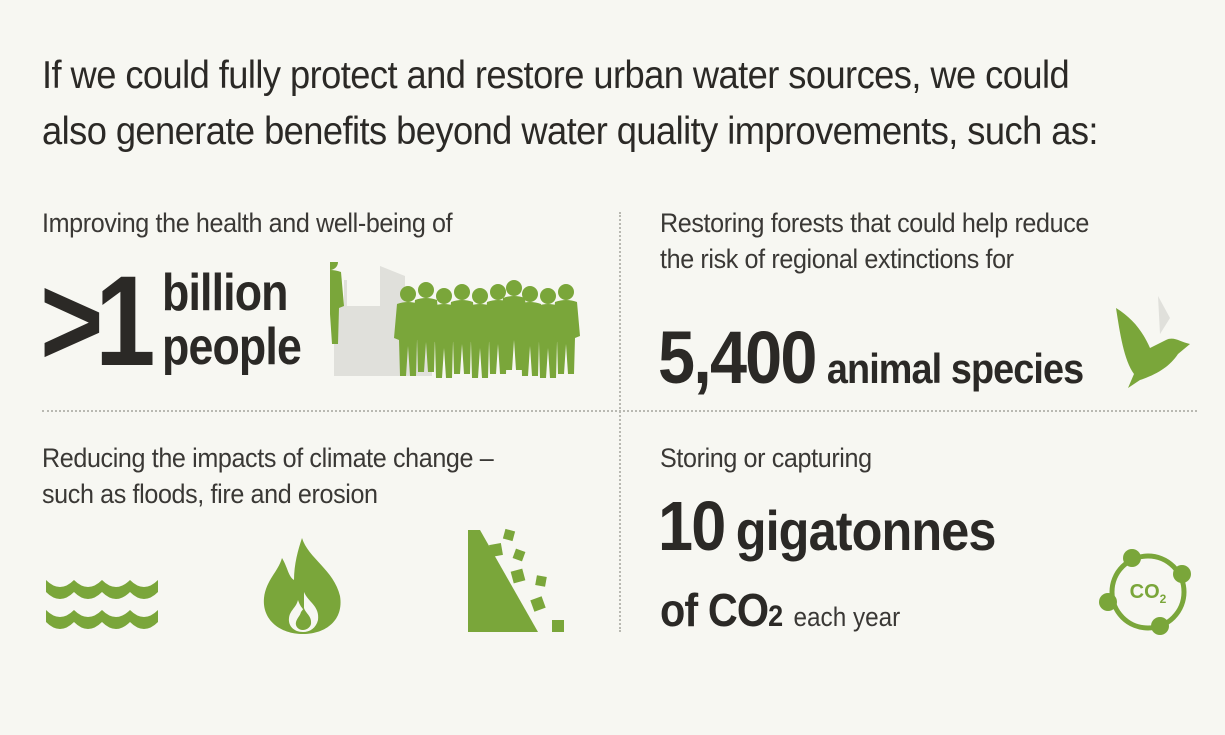  What do you see at coordinates (268, 458) in the screenshot?
I see `climate-lead-line-1: Reducing the impacts of climate change –` at bounding box center [268, 458].